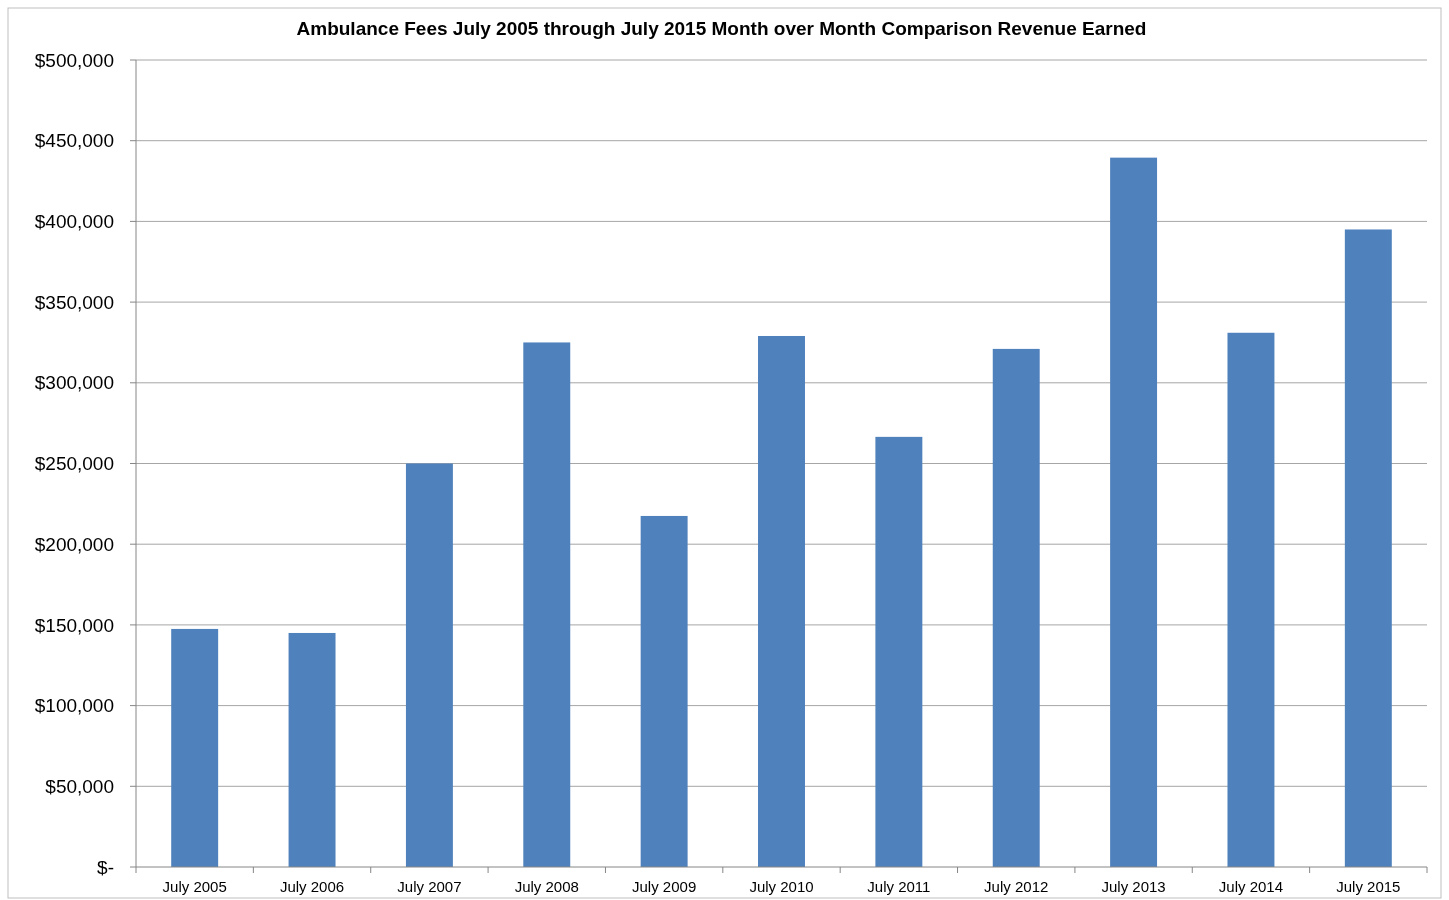  Describe the element at coordinates (74, 625) in the screenshot. I see `y-tick-label: $150,000` at that location.